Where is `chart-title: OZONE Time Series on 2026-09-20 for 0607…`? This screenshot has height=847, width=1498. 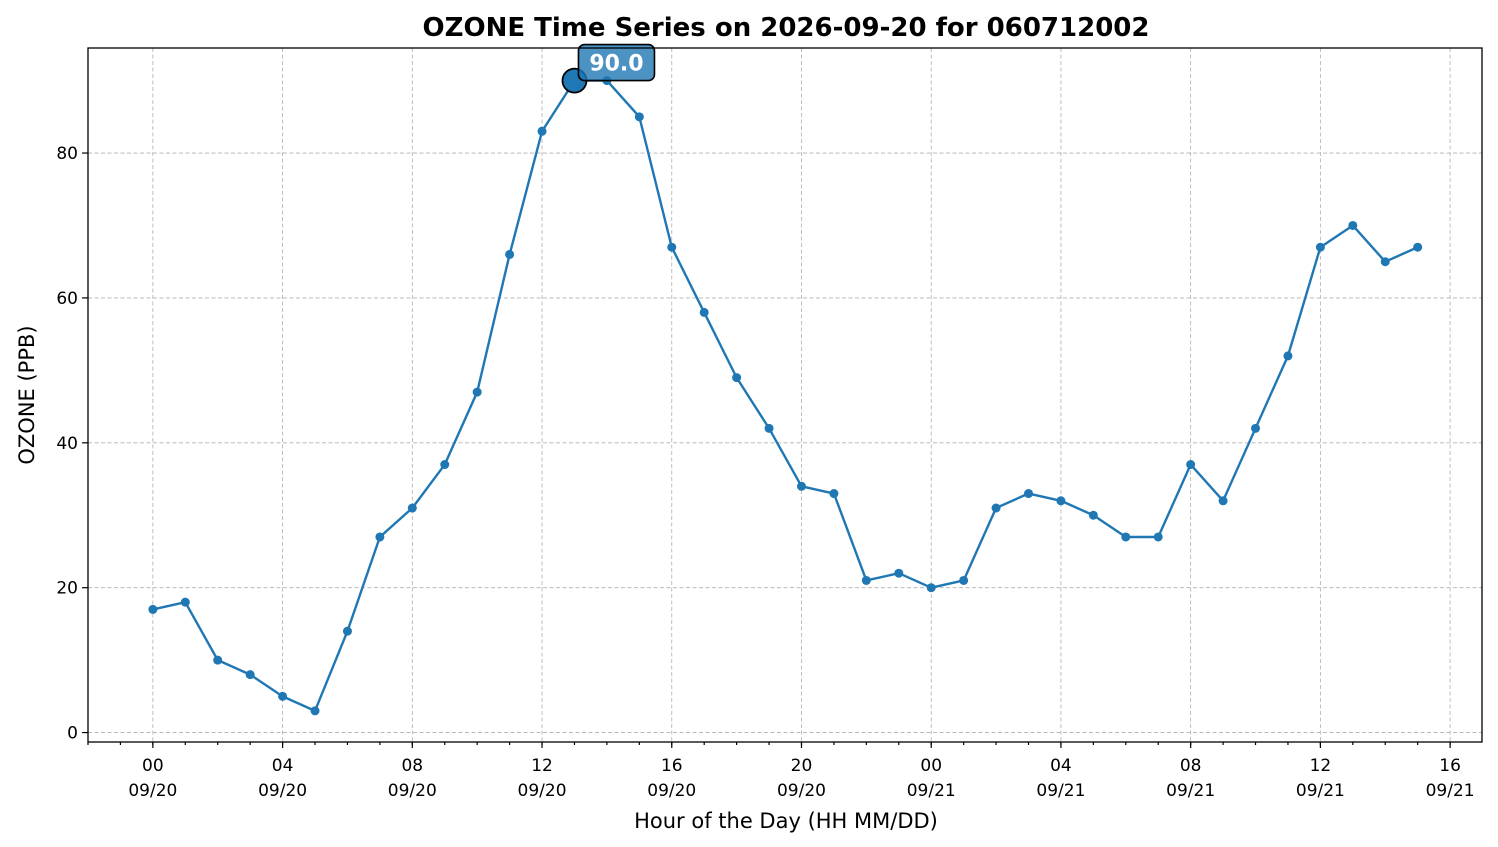 chart-title: OZONE Time Series on 2026-09-20 for 0607… is located at coordinates (786, 28).